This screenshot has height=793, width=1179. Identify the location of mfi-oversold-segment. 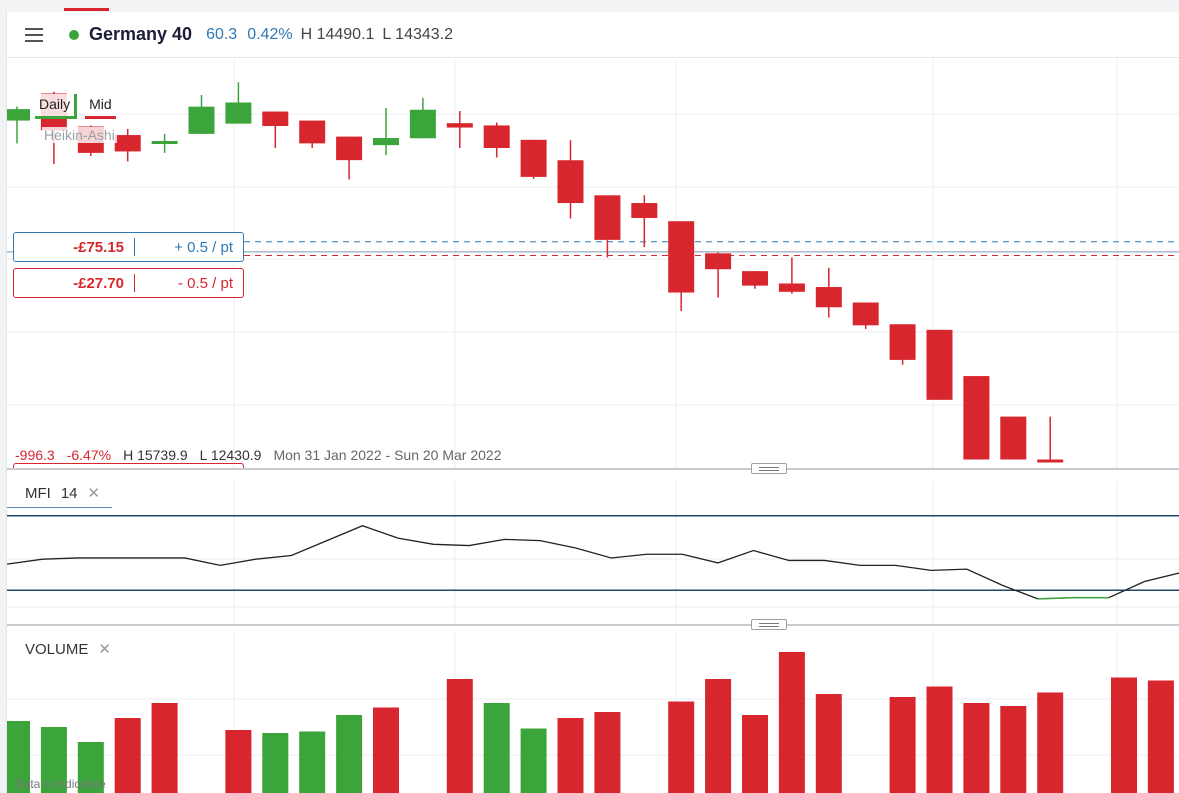
(1055, 598).